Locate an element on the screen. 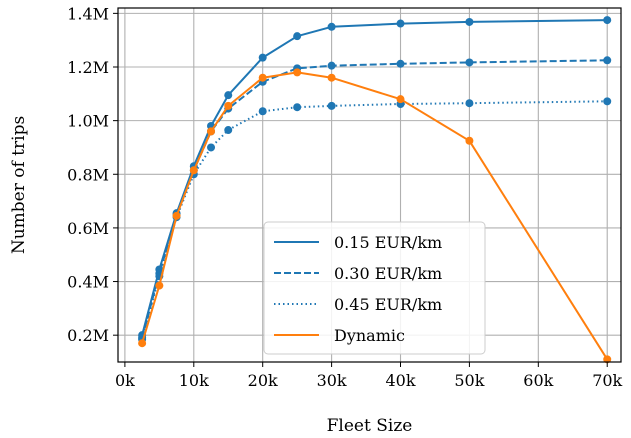 Image resolution: width=631 pixels, height=438 pixels. legend: 0.15 EUR/km 0.30 EUR/km 0.45 EUR/km Dynamic is located at coordinates (374, 288).